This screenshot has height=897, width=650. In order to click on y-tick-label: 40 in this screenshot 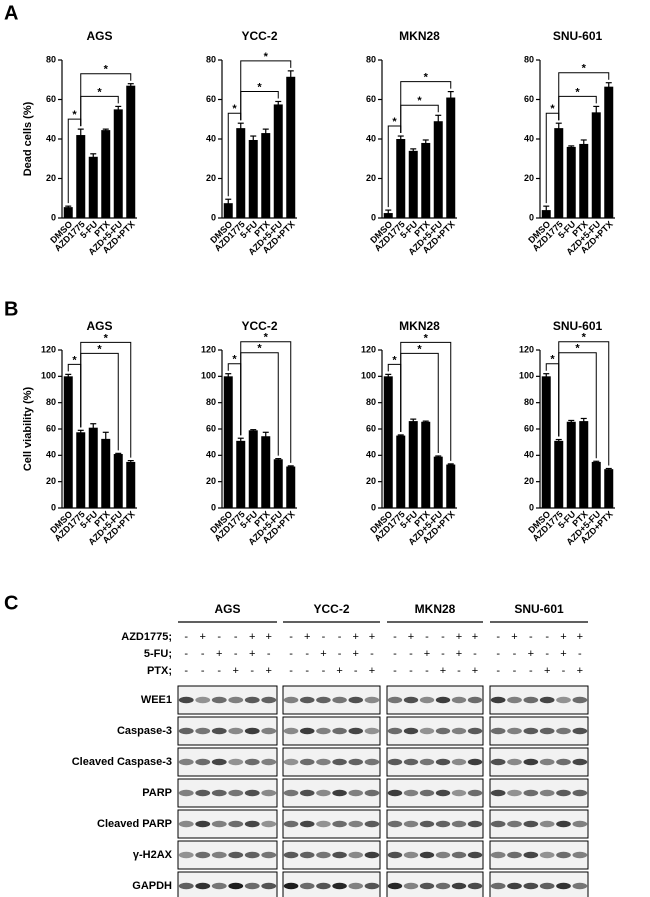, I will do `click(51, 138)`.